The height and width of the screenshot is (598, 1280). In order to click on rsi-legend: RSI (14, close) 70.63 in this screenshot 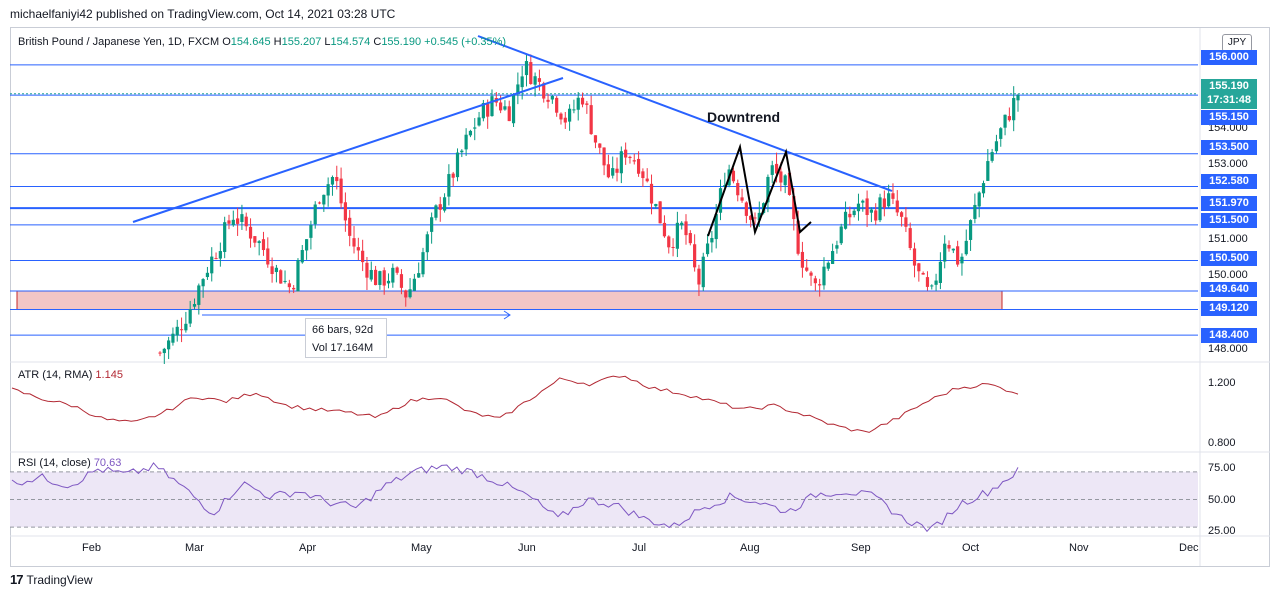, I will do `click(69, 463)`.